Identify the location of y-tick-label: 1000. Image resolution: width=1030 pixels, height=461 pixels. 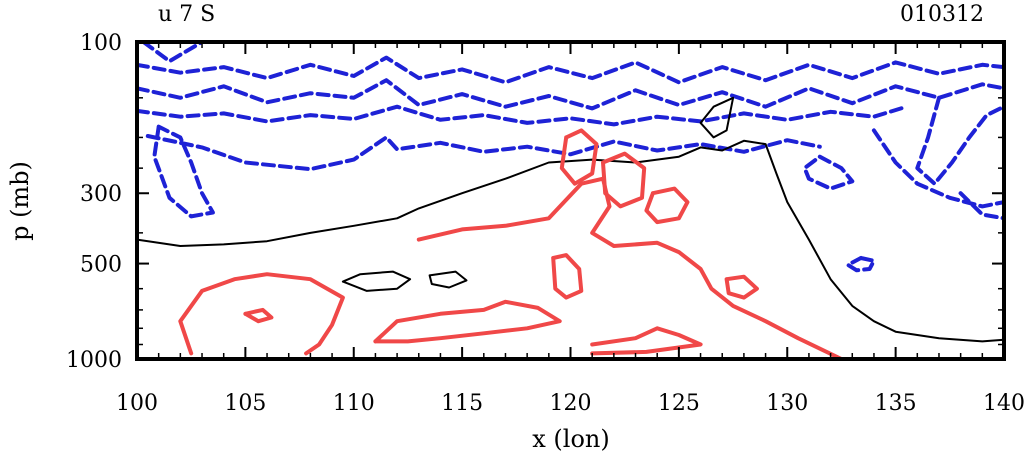
(94, 360).